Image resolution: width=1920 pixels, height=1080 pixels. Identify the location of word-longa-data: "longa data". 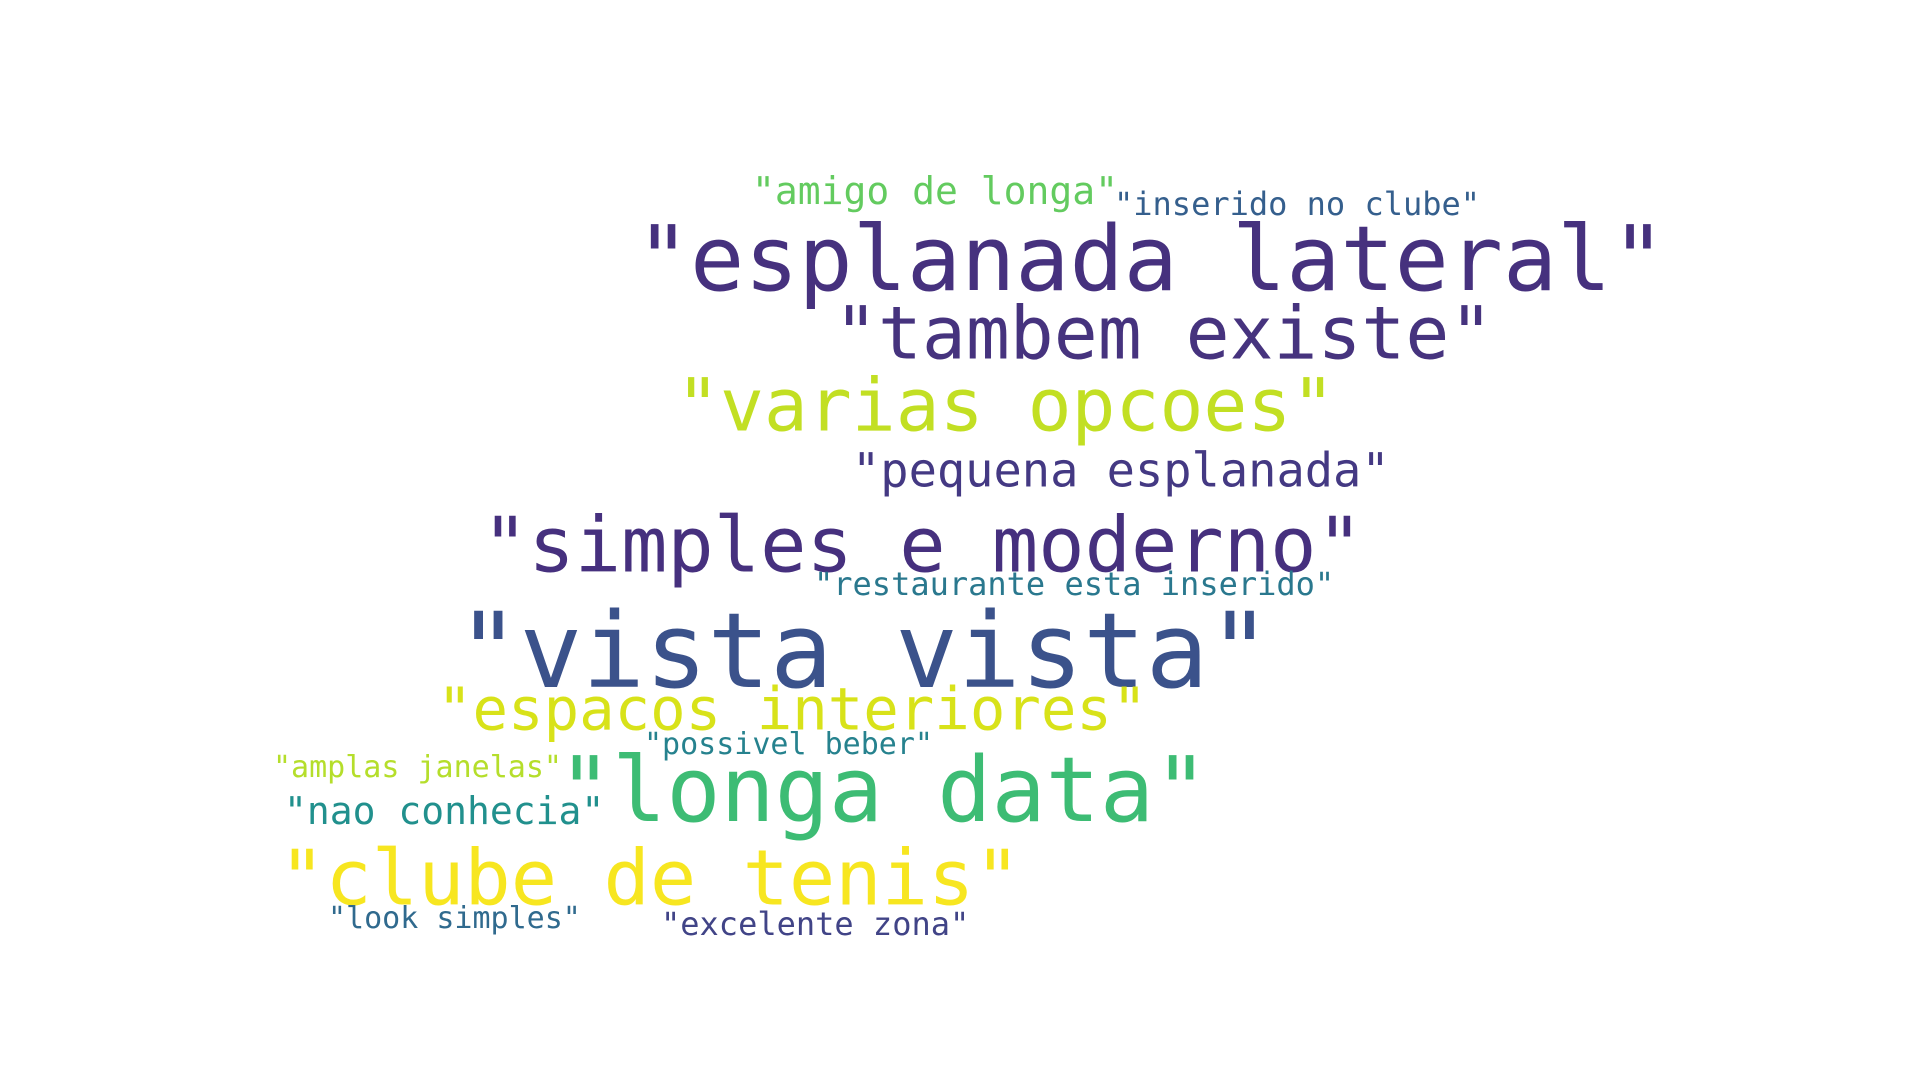
(883, 790).